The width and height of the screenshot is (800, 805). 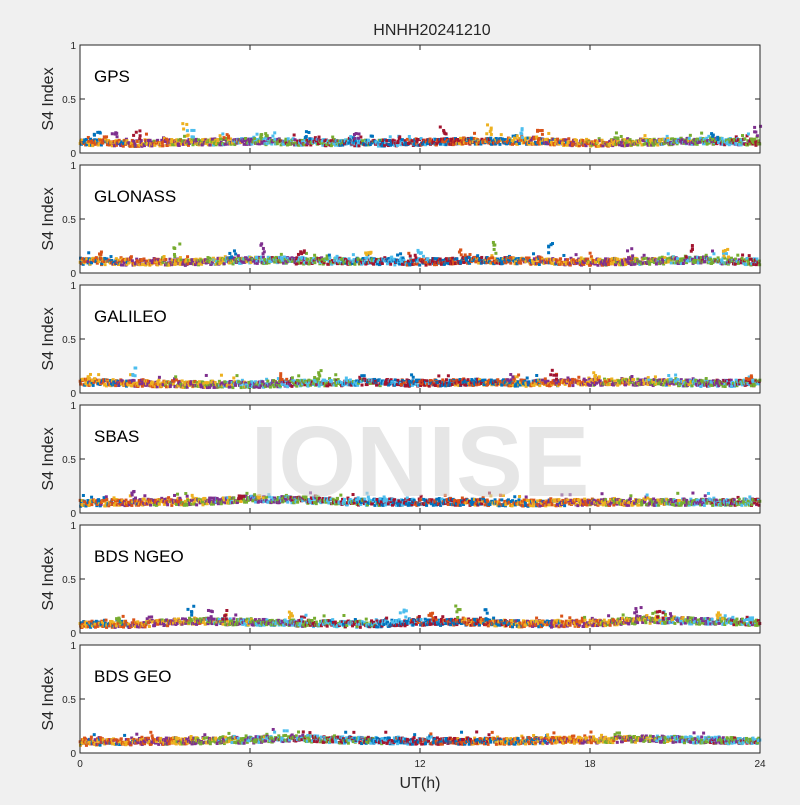 What do you see at coordinates (432, 30) in the screenshot?
I see `chart-title: HNHH20241210` at bounding box center [432, 30].